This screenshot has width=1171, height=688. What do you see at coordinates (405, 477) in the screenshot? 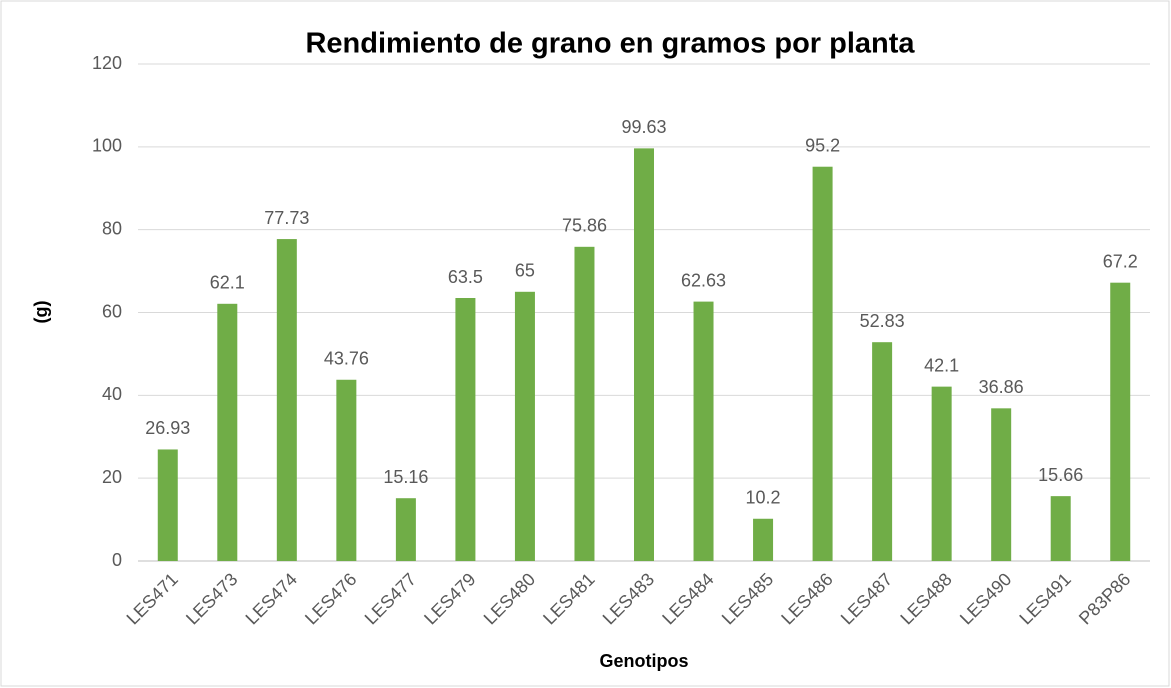
I see `data-label: 15.16` at bounding box center [405, 477].